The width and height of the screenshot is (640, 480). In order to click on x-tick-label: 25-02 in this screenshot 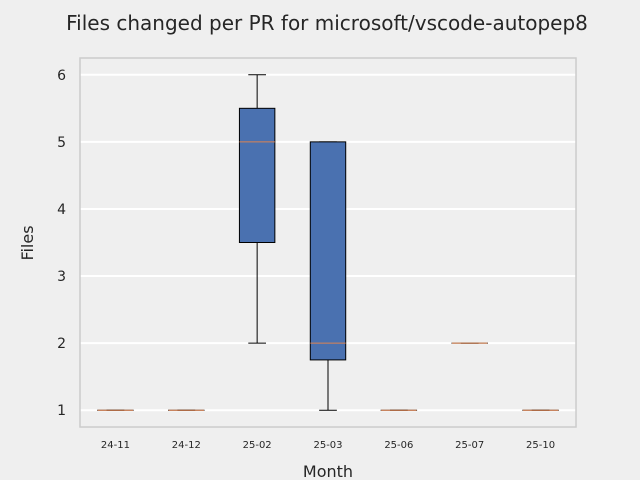, I will do `click(257, 445)`.